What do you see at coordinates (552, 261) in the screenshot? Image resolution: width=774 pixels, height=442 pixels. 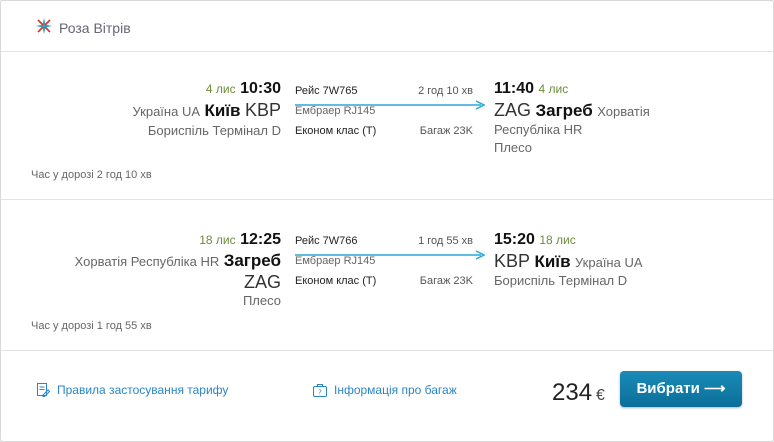 I see `arrival-city: Київ` at bounding box center [552, 261].